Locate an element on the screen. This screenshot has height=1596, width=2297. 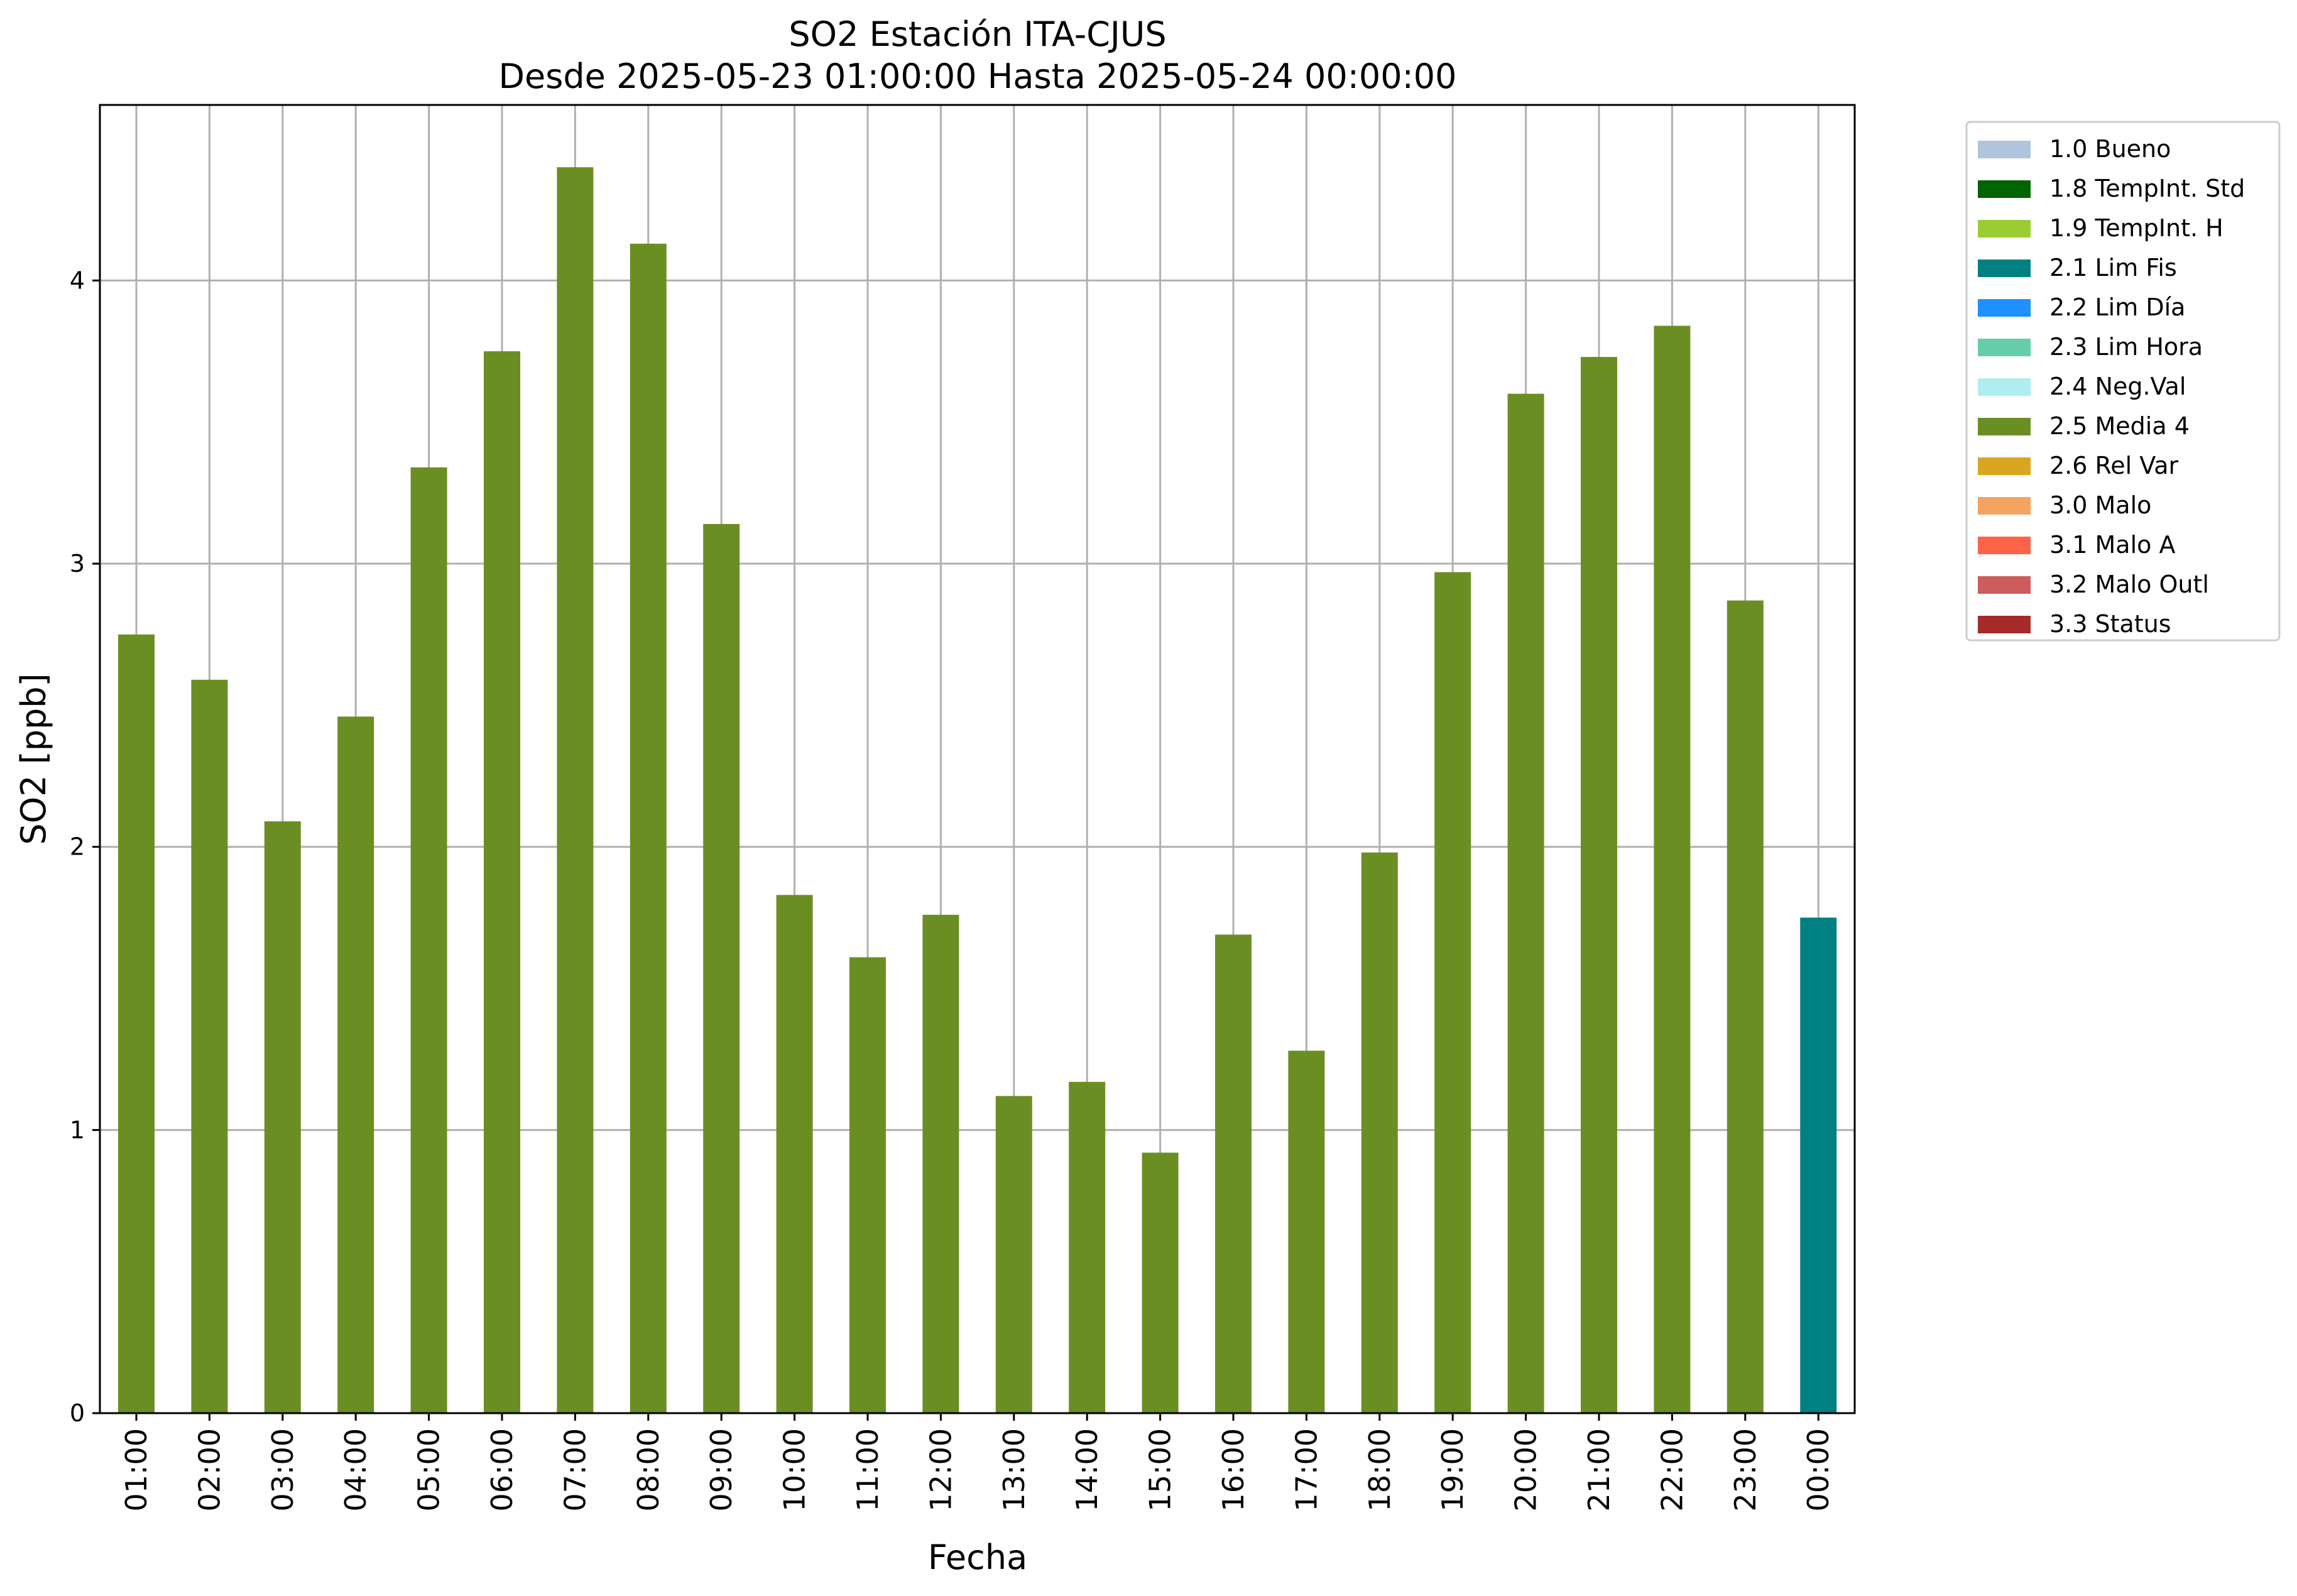
x-tick-label: 00:00 is located at coordinates (1818, 1470).